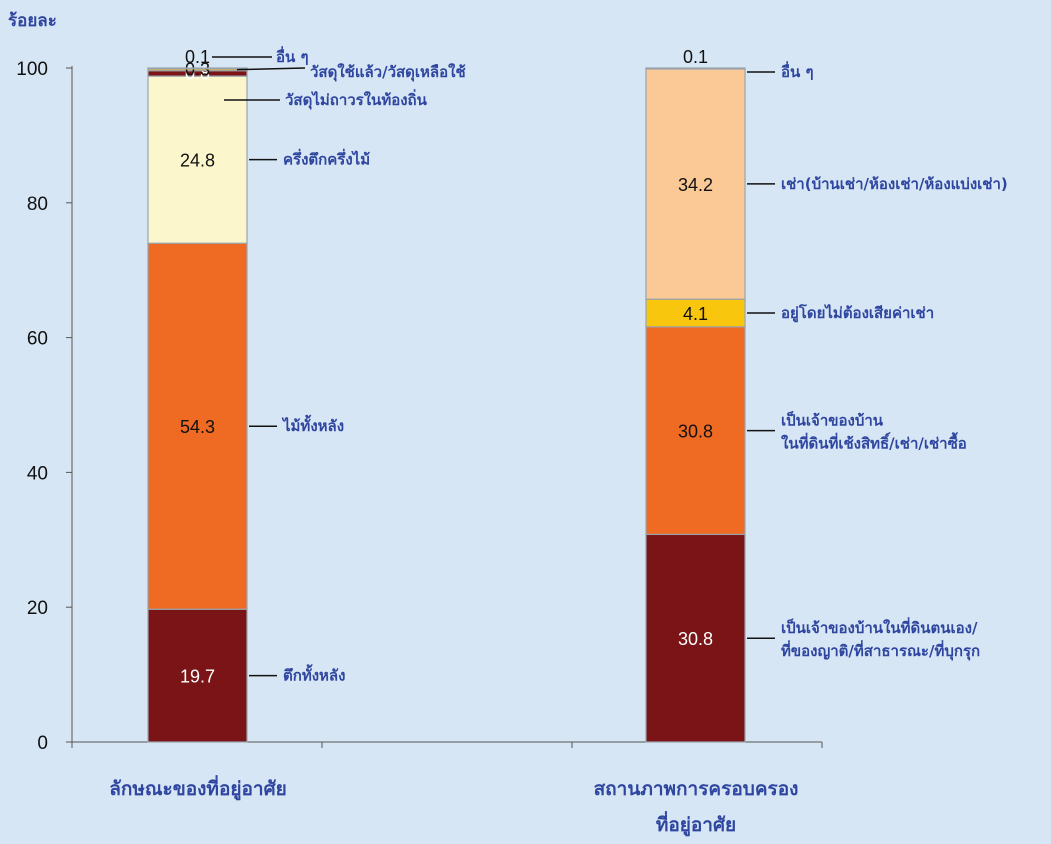  I want to click on y-axis-unit-label: ร้อยละ, so click(32, 21).